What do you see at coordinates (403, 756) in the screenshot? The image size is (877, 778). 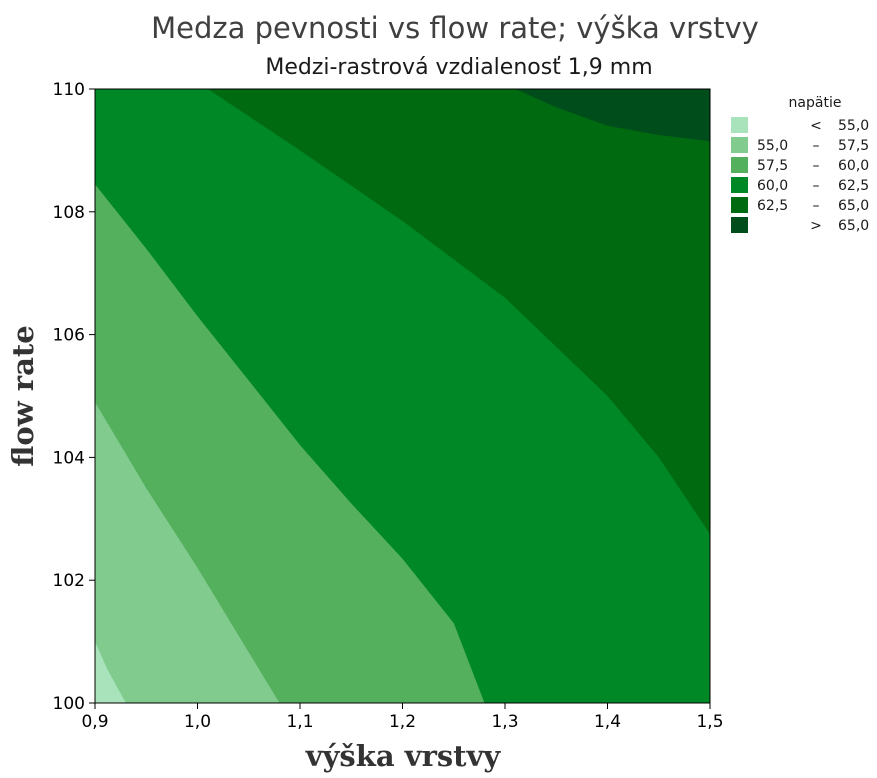 I see `x-axis-label: výška vrstvy` at bounding box center [403, 756].